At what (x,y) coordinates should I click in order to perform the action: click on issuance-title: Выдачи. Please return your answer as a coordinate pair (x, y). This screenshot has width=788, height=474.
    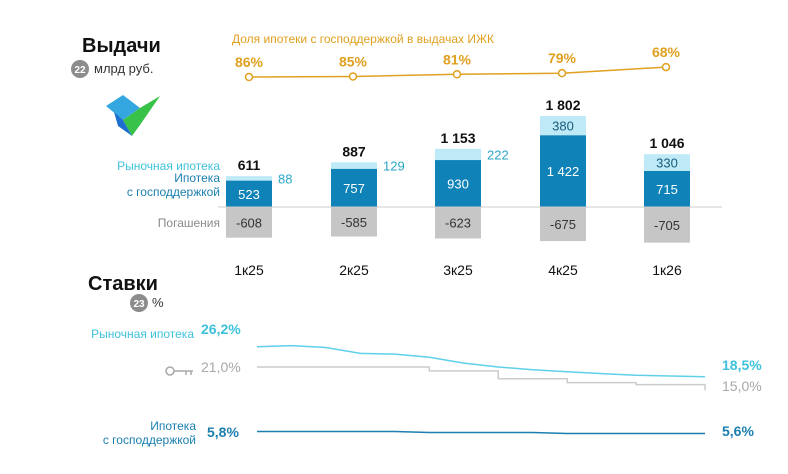
    Looking at the image, I should click on (121, 46).